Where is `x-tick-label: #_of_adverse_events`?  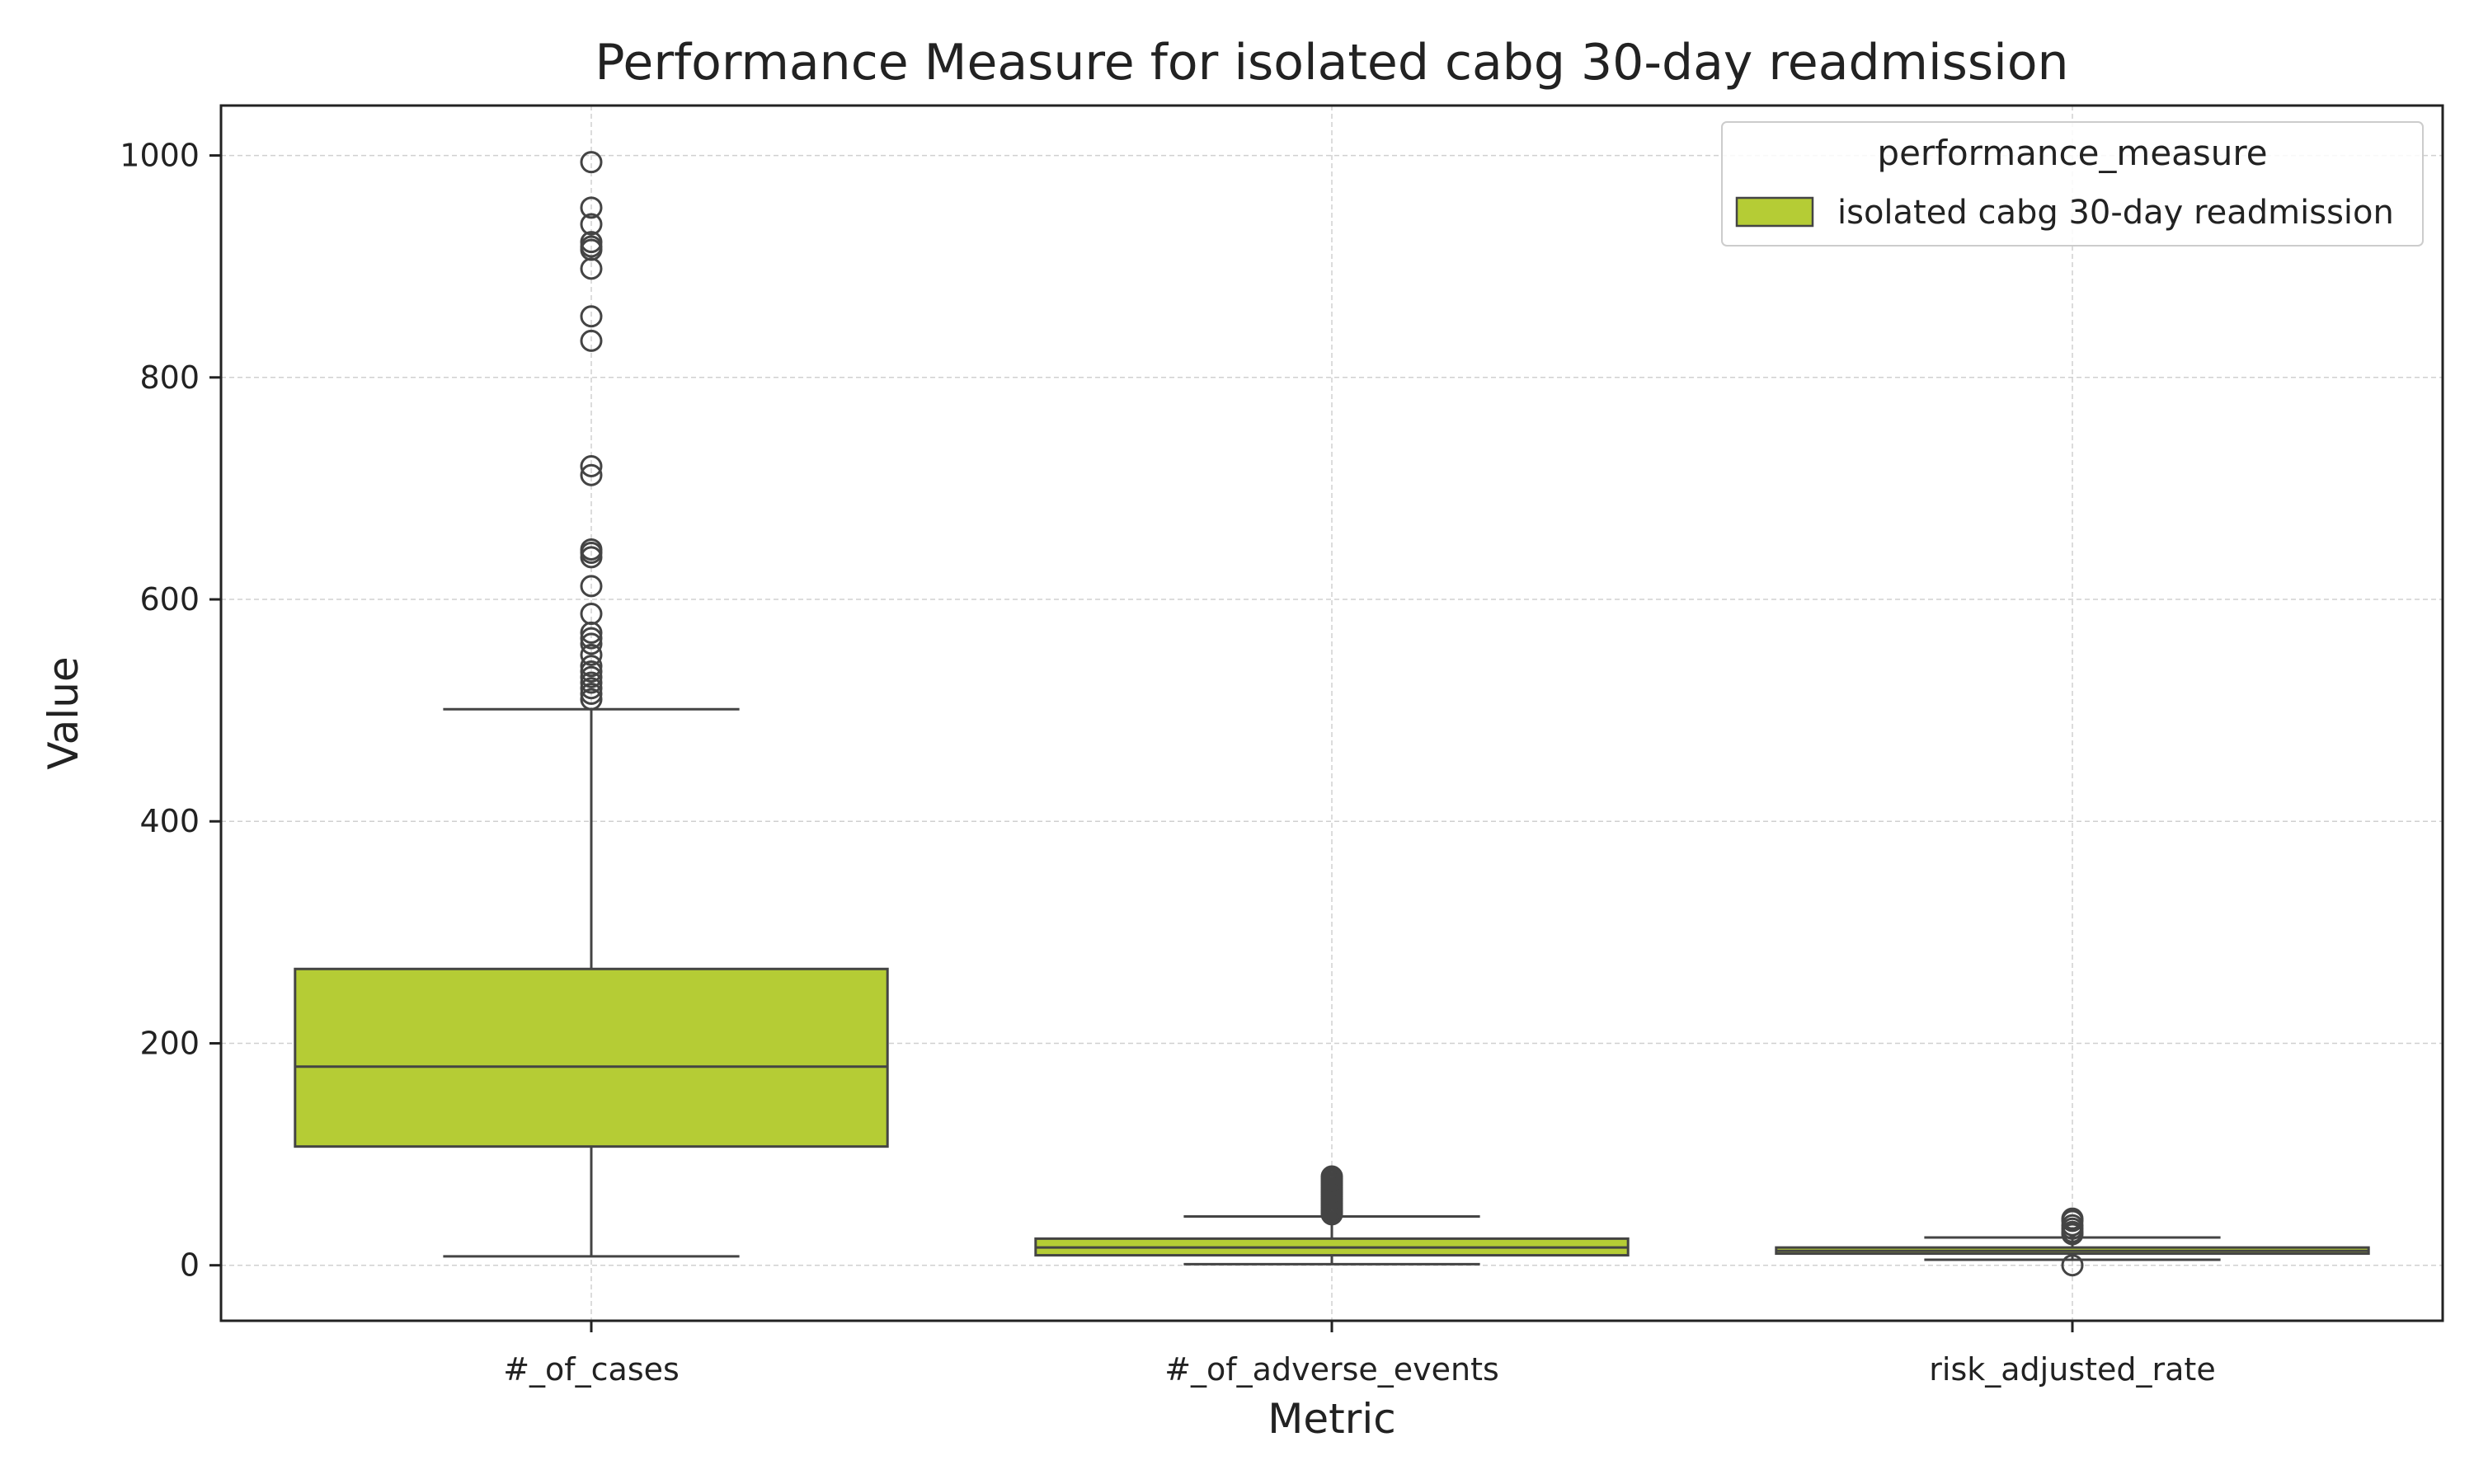
x-tick-label: #_of_adverse_events is located at coordinates (1331, 1369).